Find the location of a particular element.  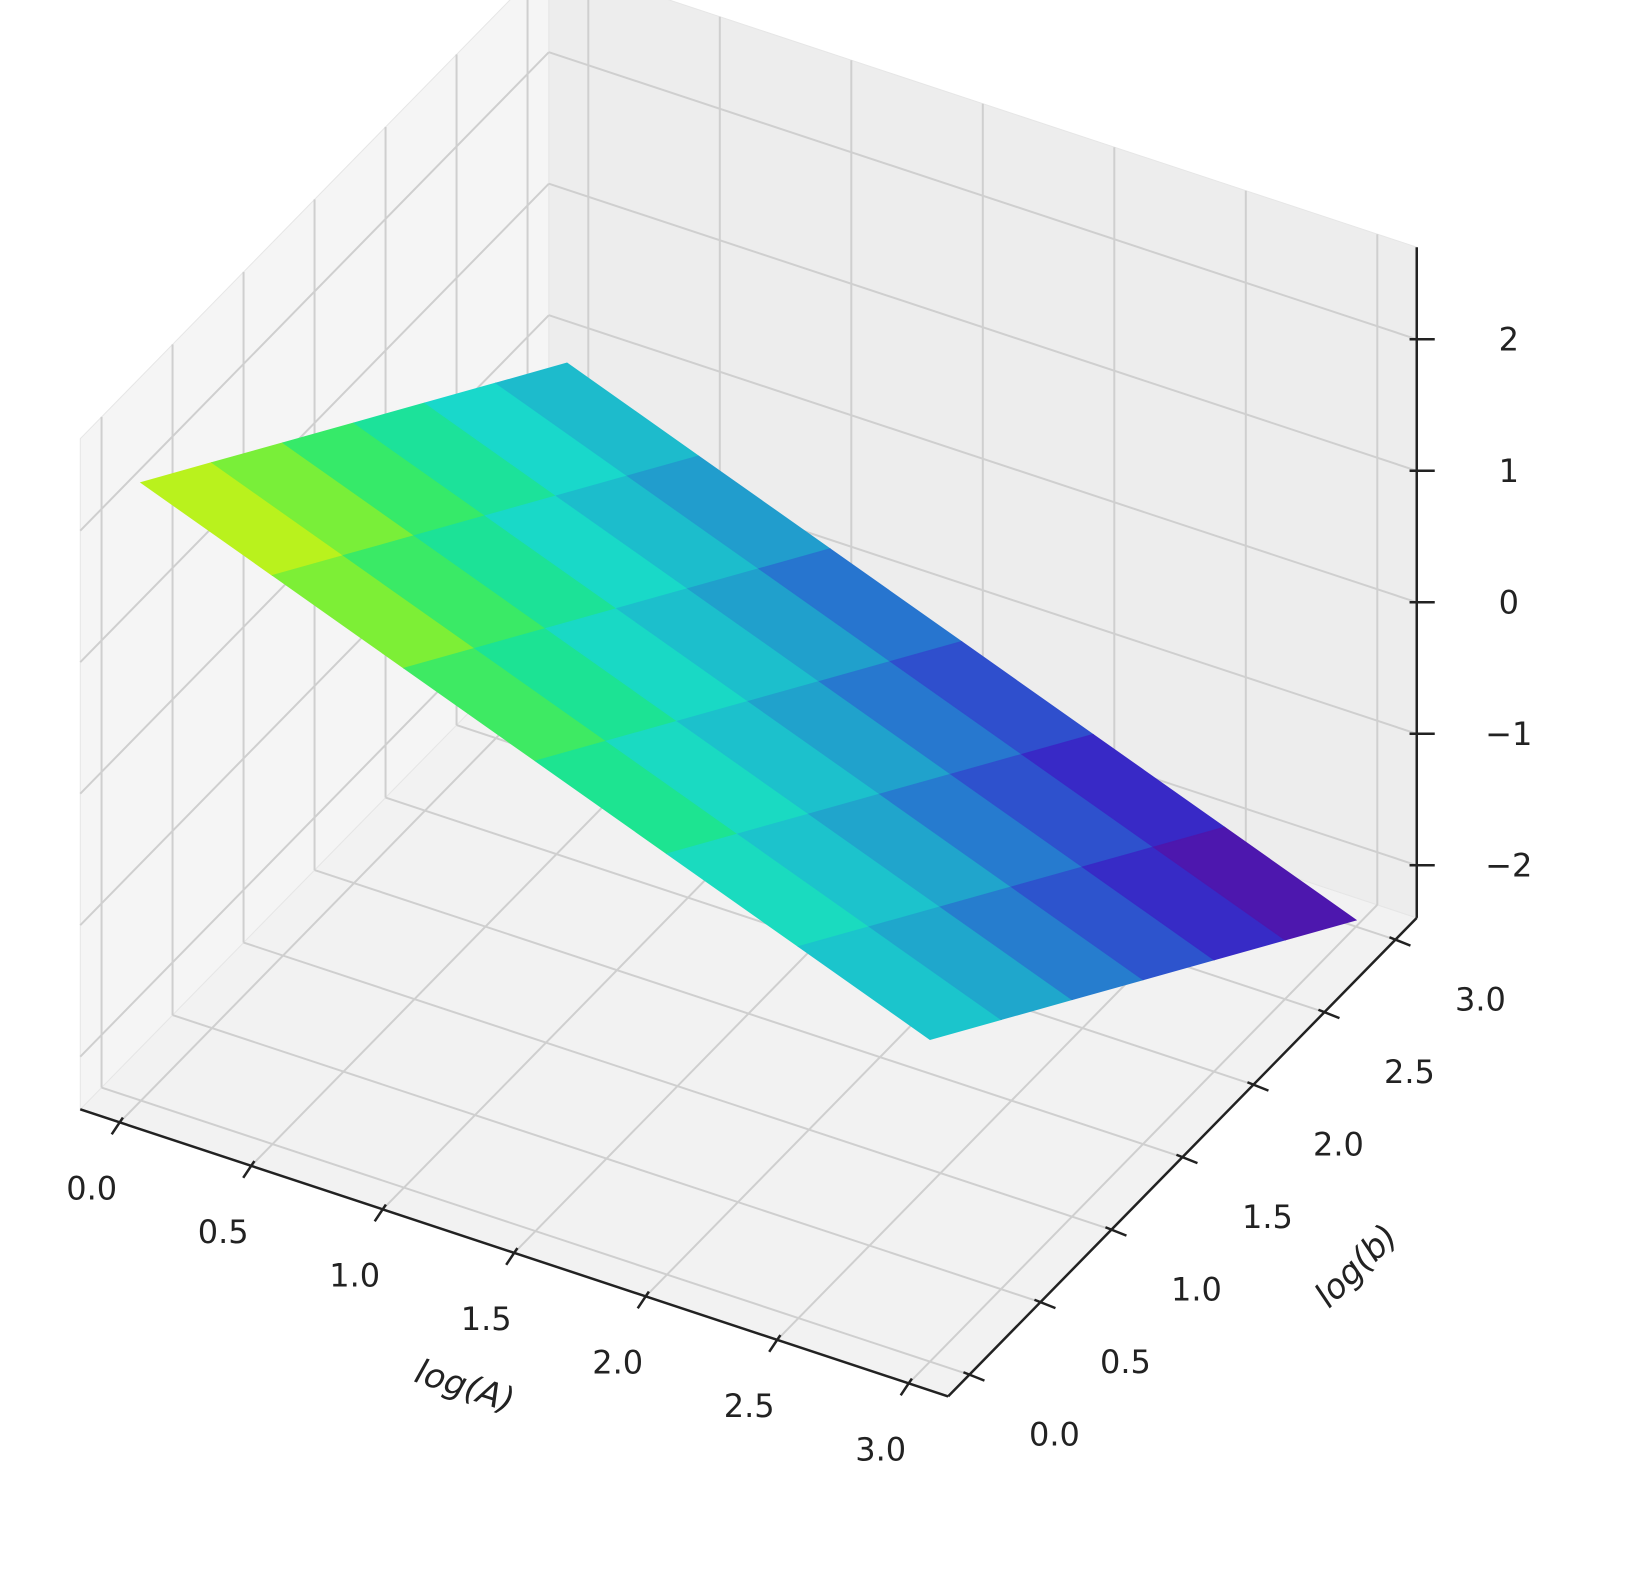

x-tick-label: 0.0 is located at coordinates (91, 1188).